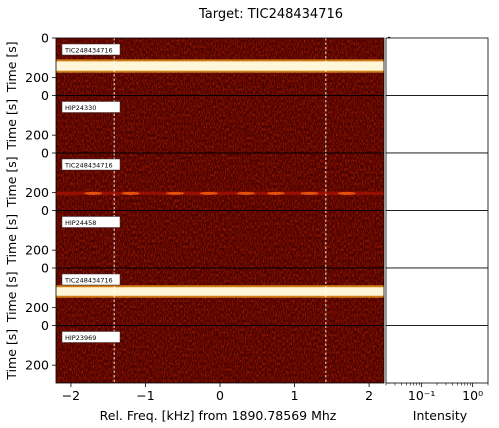  I want to click on x-tick-label: −1, so click(145, 395).